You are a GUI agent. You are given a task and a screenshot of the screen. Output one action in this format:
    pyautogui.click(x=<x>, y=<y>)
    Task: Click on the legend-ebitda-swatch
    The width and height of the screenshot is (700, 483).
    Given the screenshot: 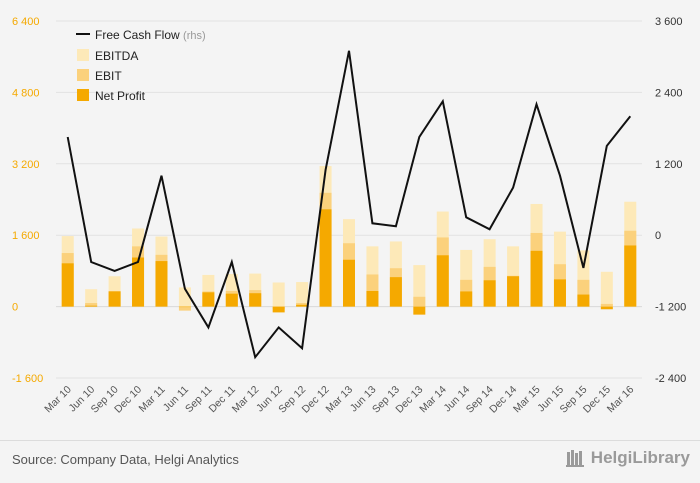 What is the action you would take?
    pyautogui.click(x=83, y=55)
    